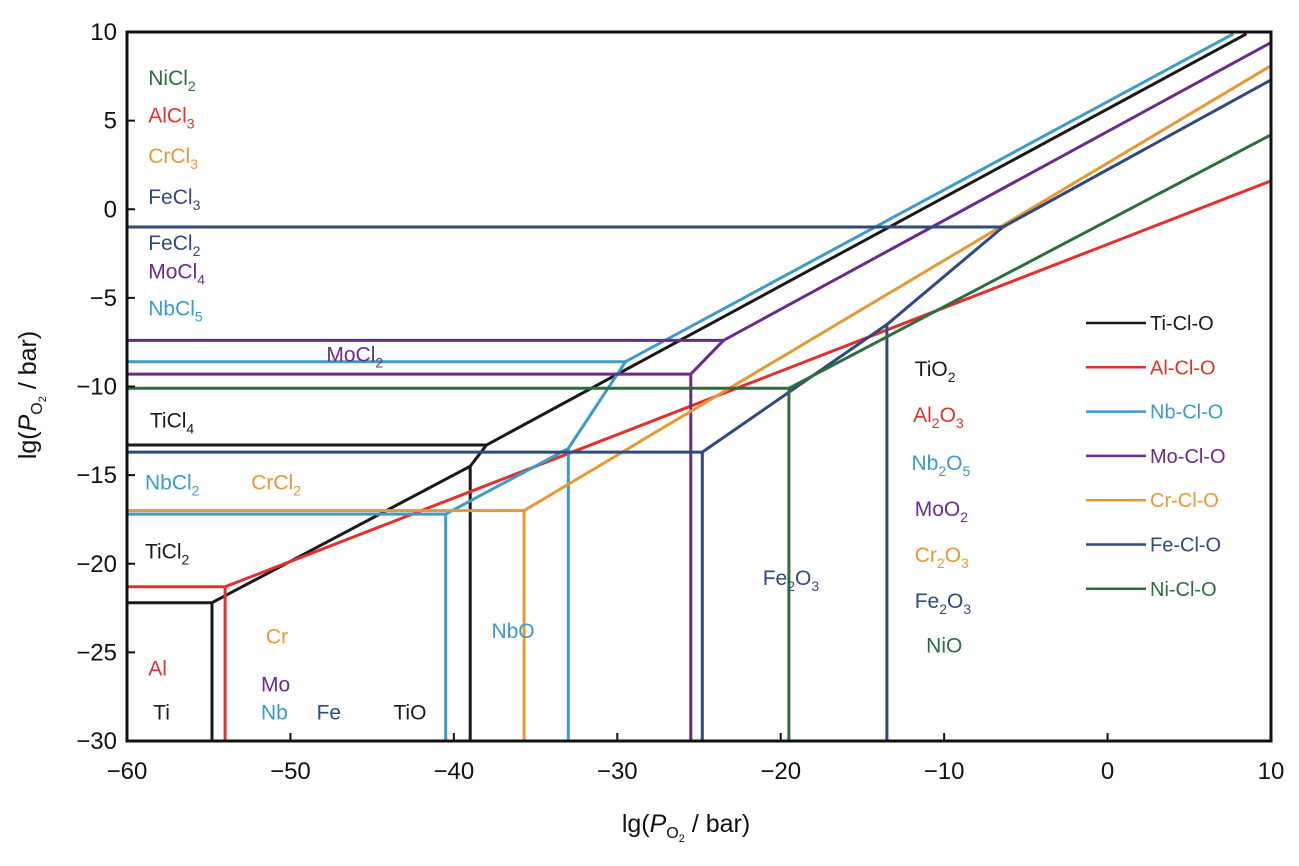 This screenshot has height=866, width=1299. What do you see at coordinates (686, 827) in the screenshot?
I see `x-axis-title: lg(PO2 / bar)` at bounding box center [686, 827].